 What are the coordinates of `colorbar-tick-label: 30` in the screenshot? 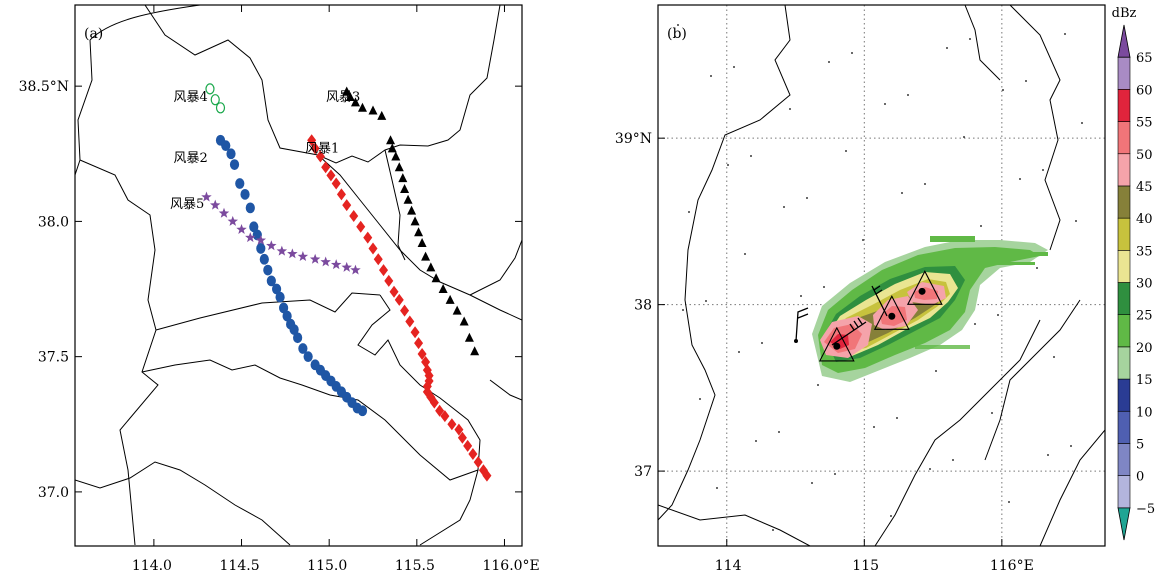 It's located at (1144, 284).